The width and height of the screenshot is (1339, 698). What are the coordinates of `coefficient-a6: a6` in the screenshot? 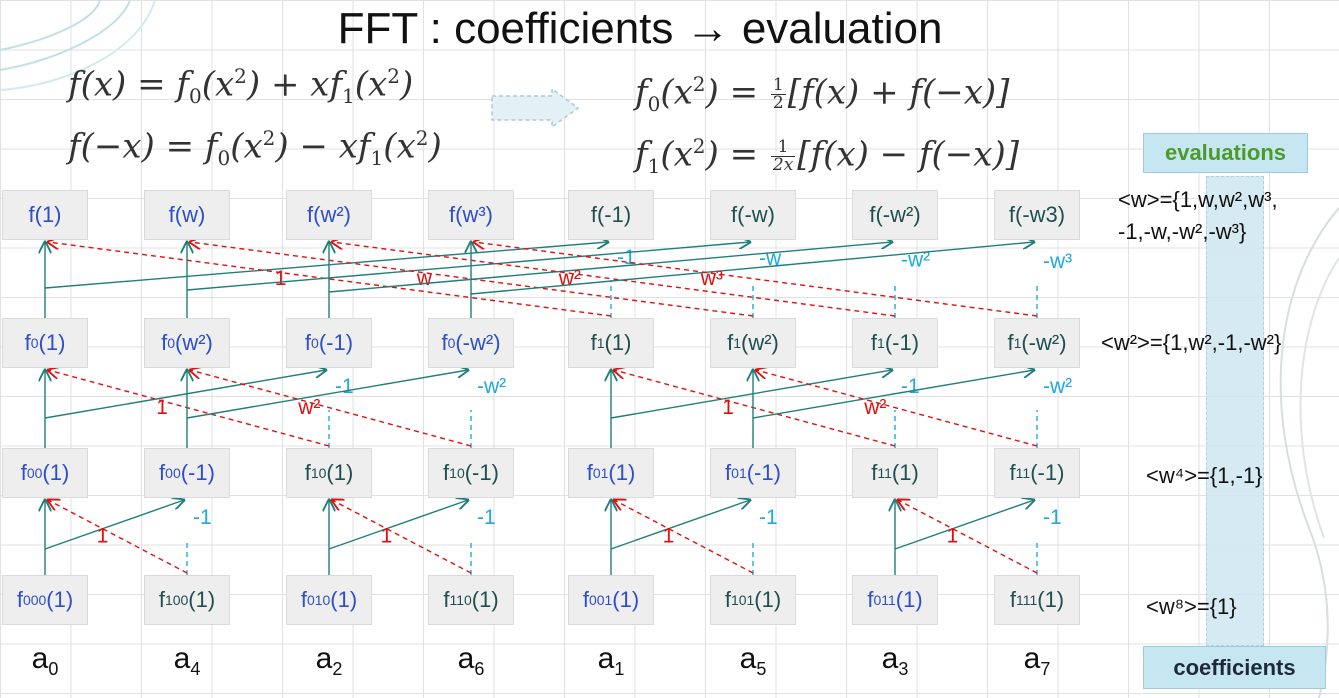 It's located at (471, 660).